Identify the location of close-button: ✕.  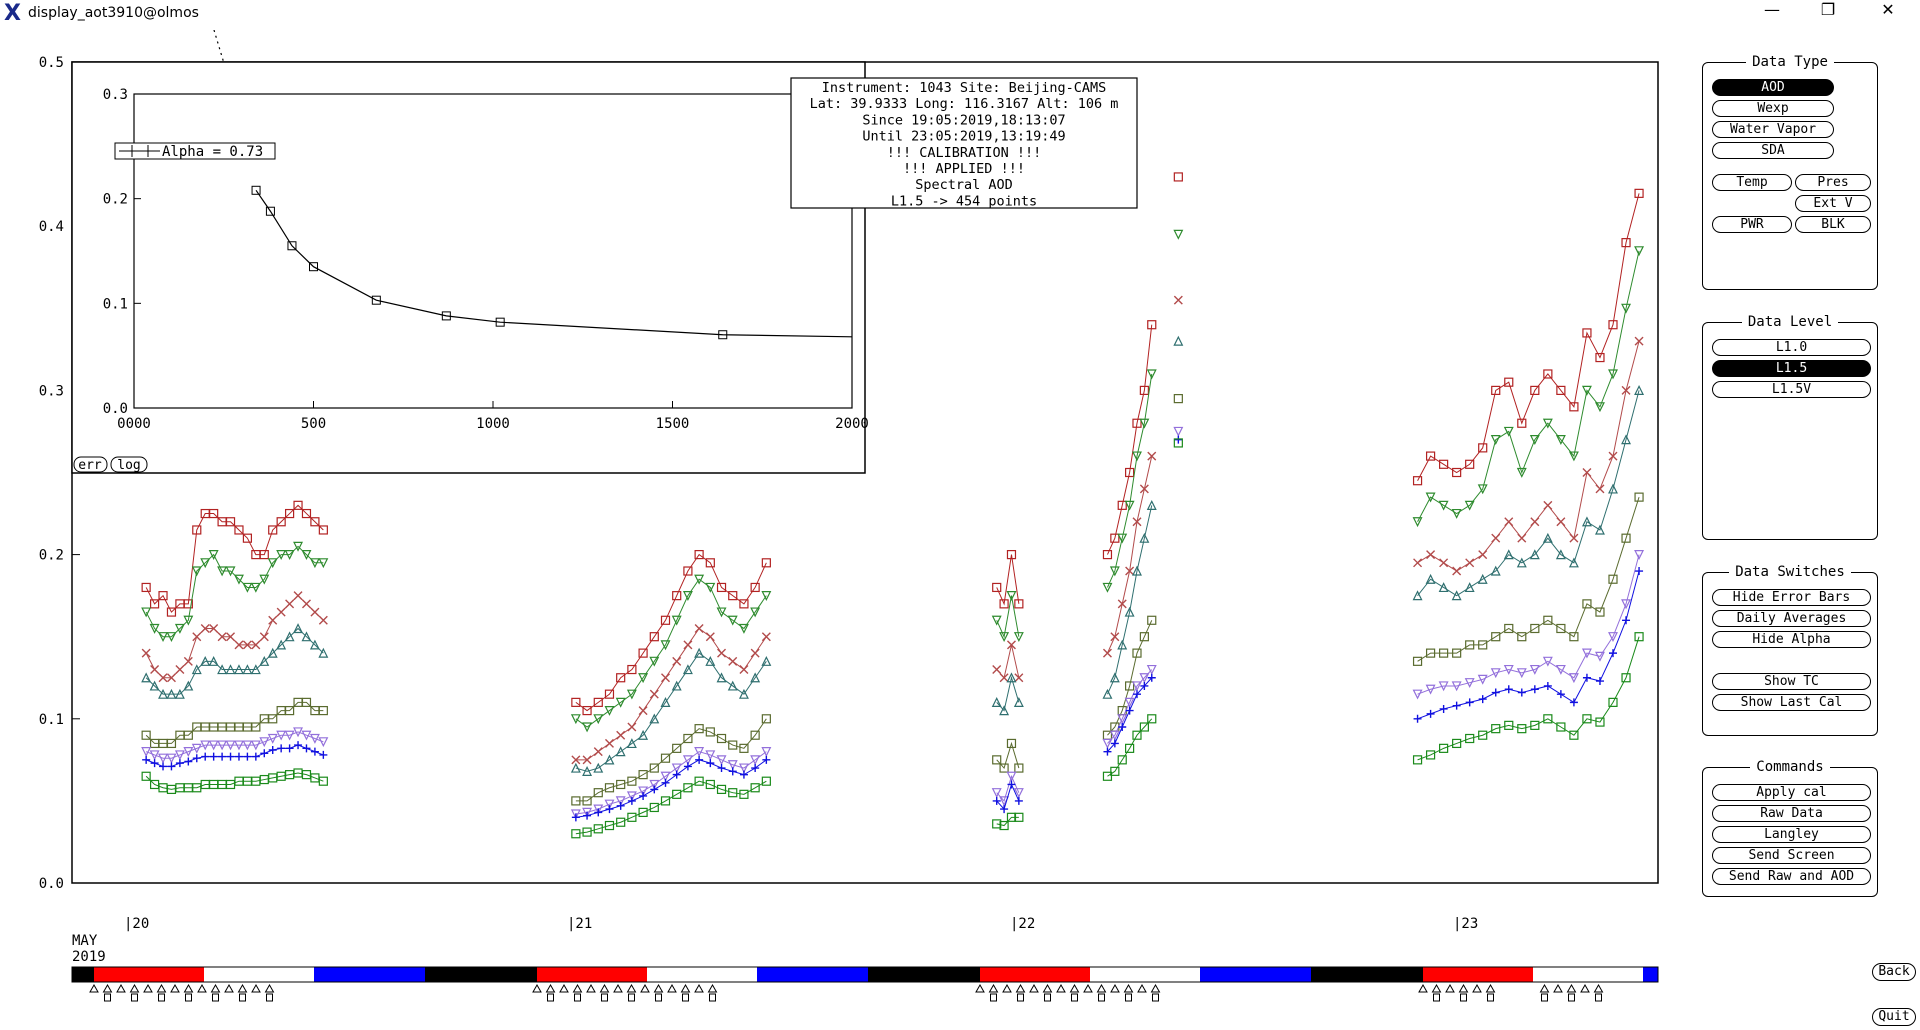
(1888, 9).